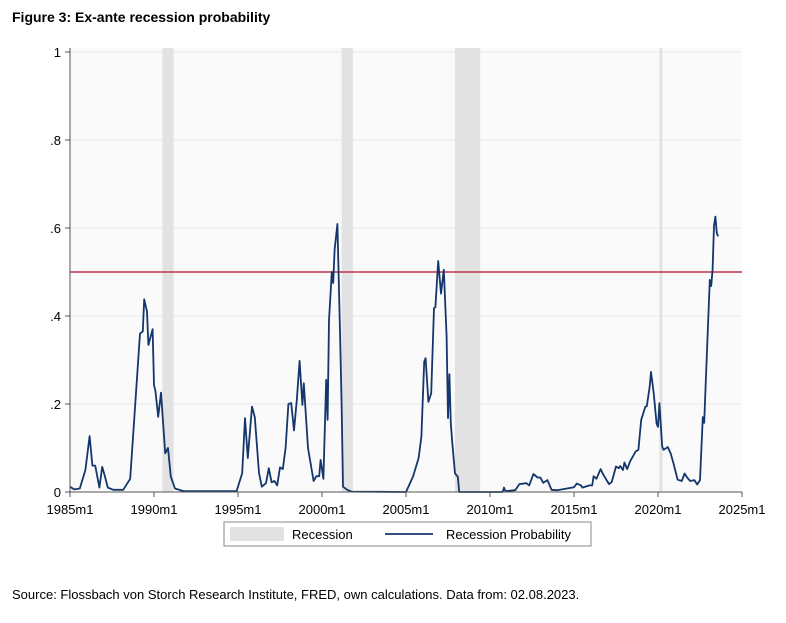 The image size is (786, 623). I want to click on y-tick-label: 1, so click(57, 52).